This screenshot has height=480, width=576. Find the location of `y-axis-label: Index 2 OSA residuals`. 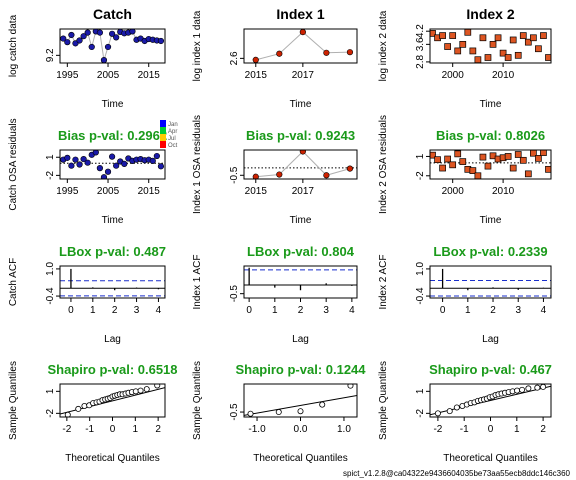

y-axis-label: Index 2 OSA residuals is located at coordinates (383, 164).